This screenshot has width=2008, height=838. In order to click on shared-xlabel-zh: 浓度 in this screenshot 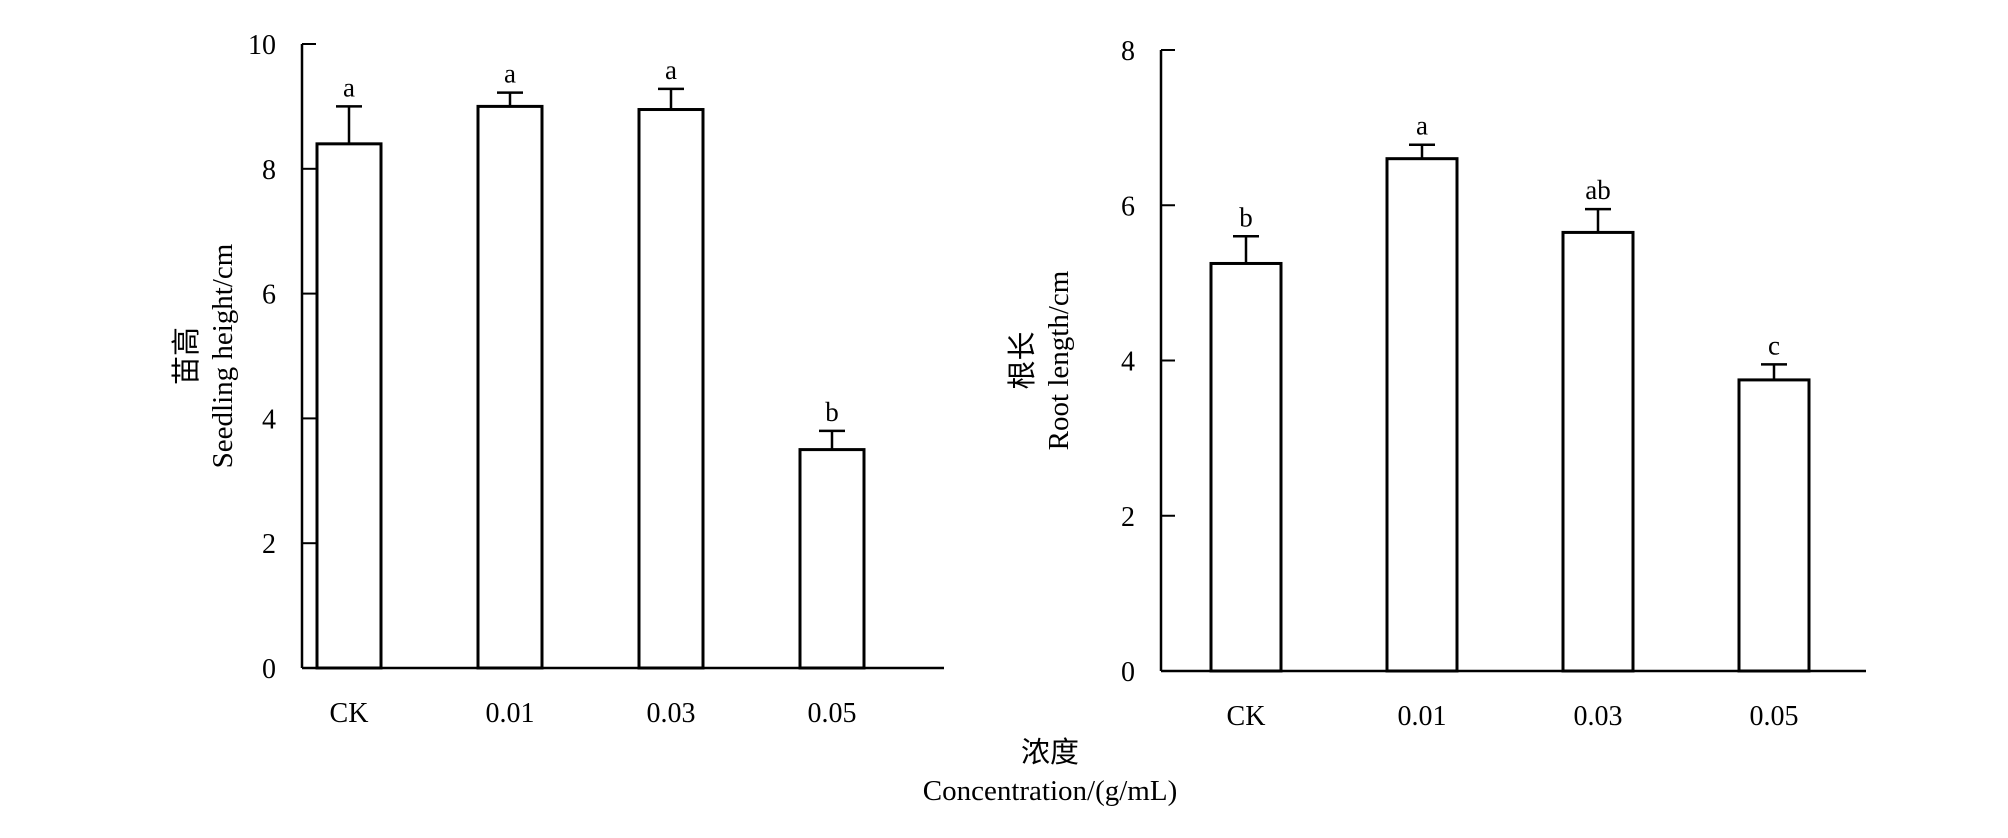, I will do `click(1050, 752)`.